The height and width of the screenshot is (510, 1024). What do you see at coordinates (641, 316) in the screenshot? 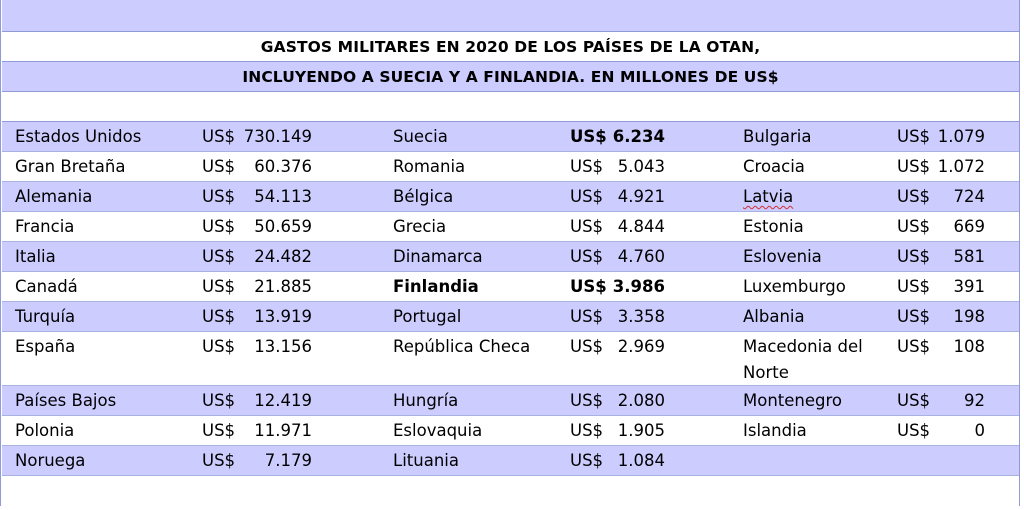
I see `amount-value: 3.358` at bounding box center [641, 316].